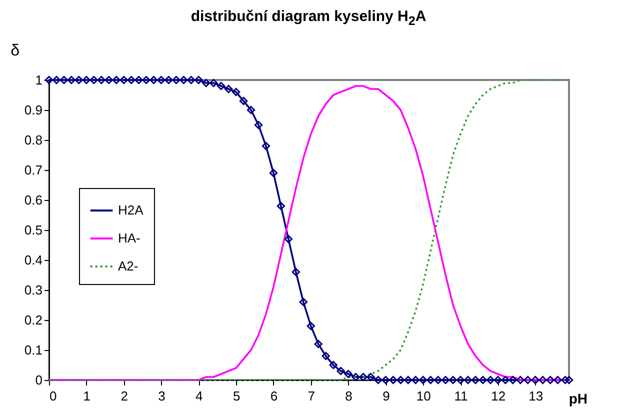  I want to click on x-tick-label: 1, so click(87, 396).